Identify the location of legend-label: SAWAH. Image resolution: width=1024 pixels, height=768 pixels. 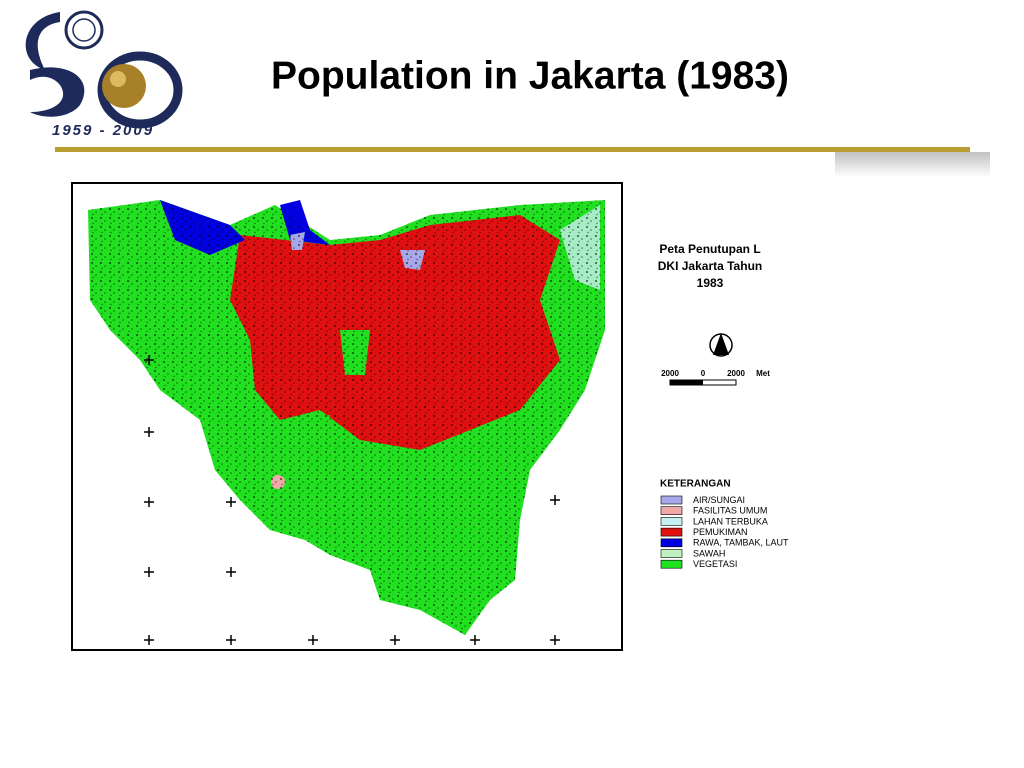
(709, 553).